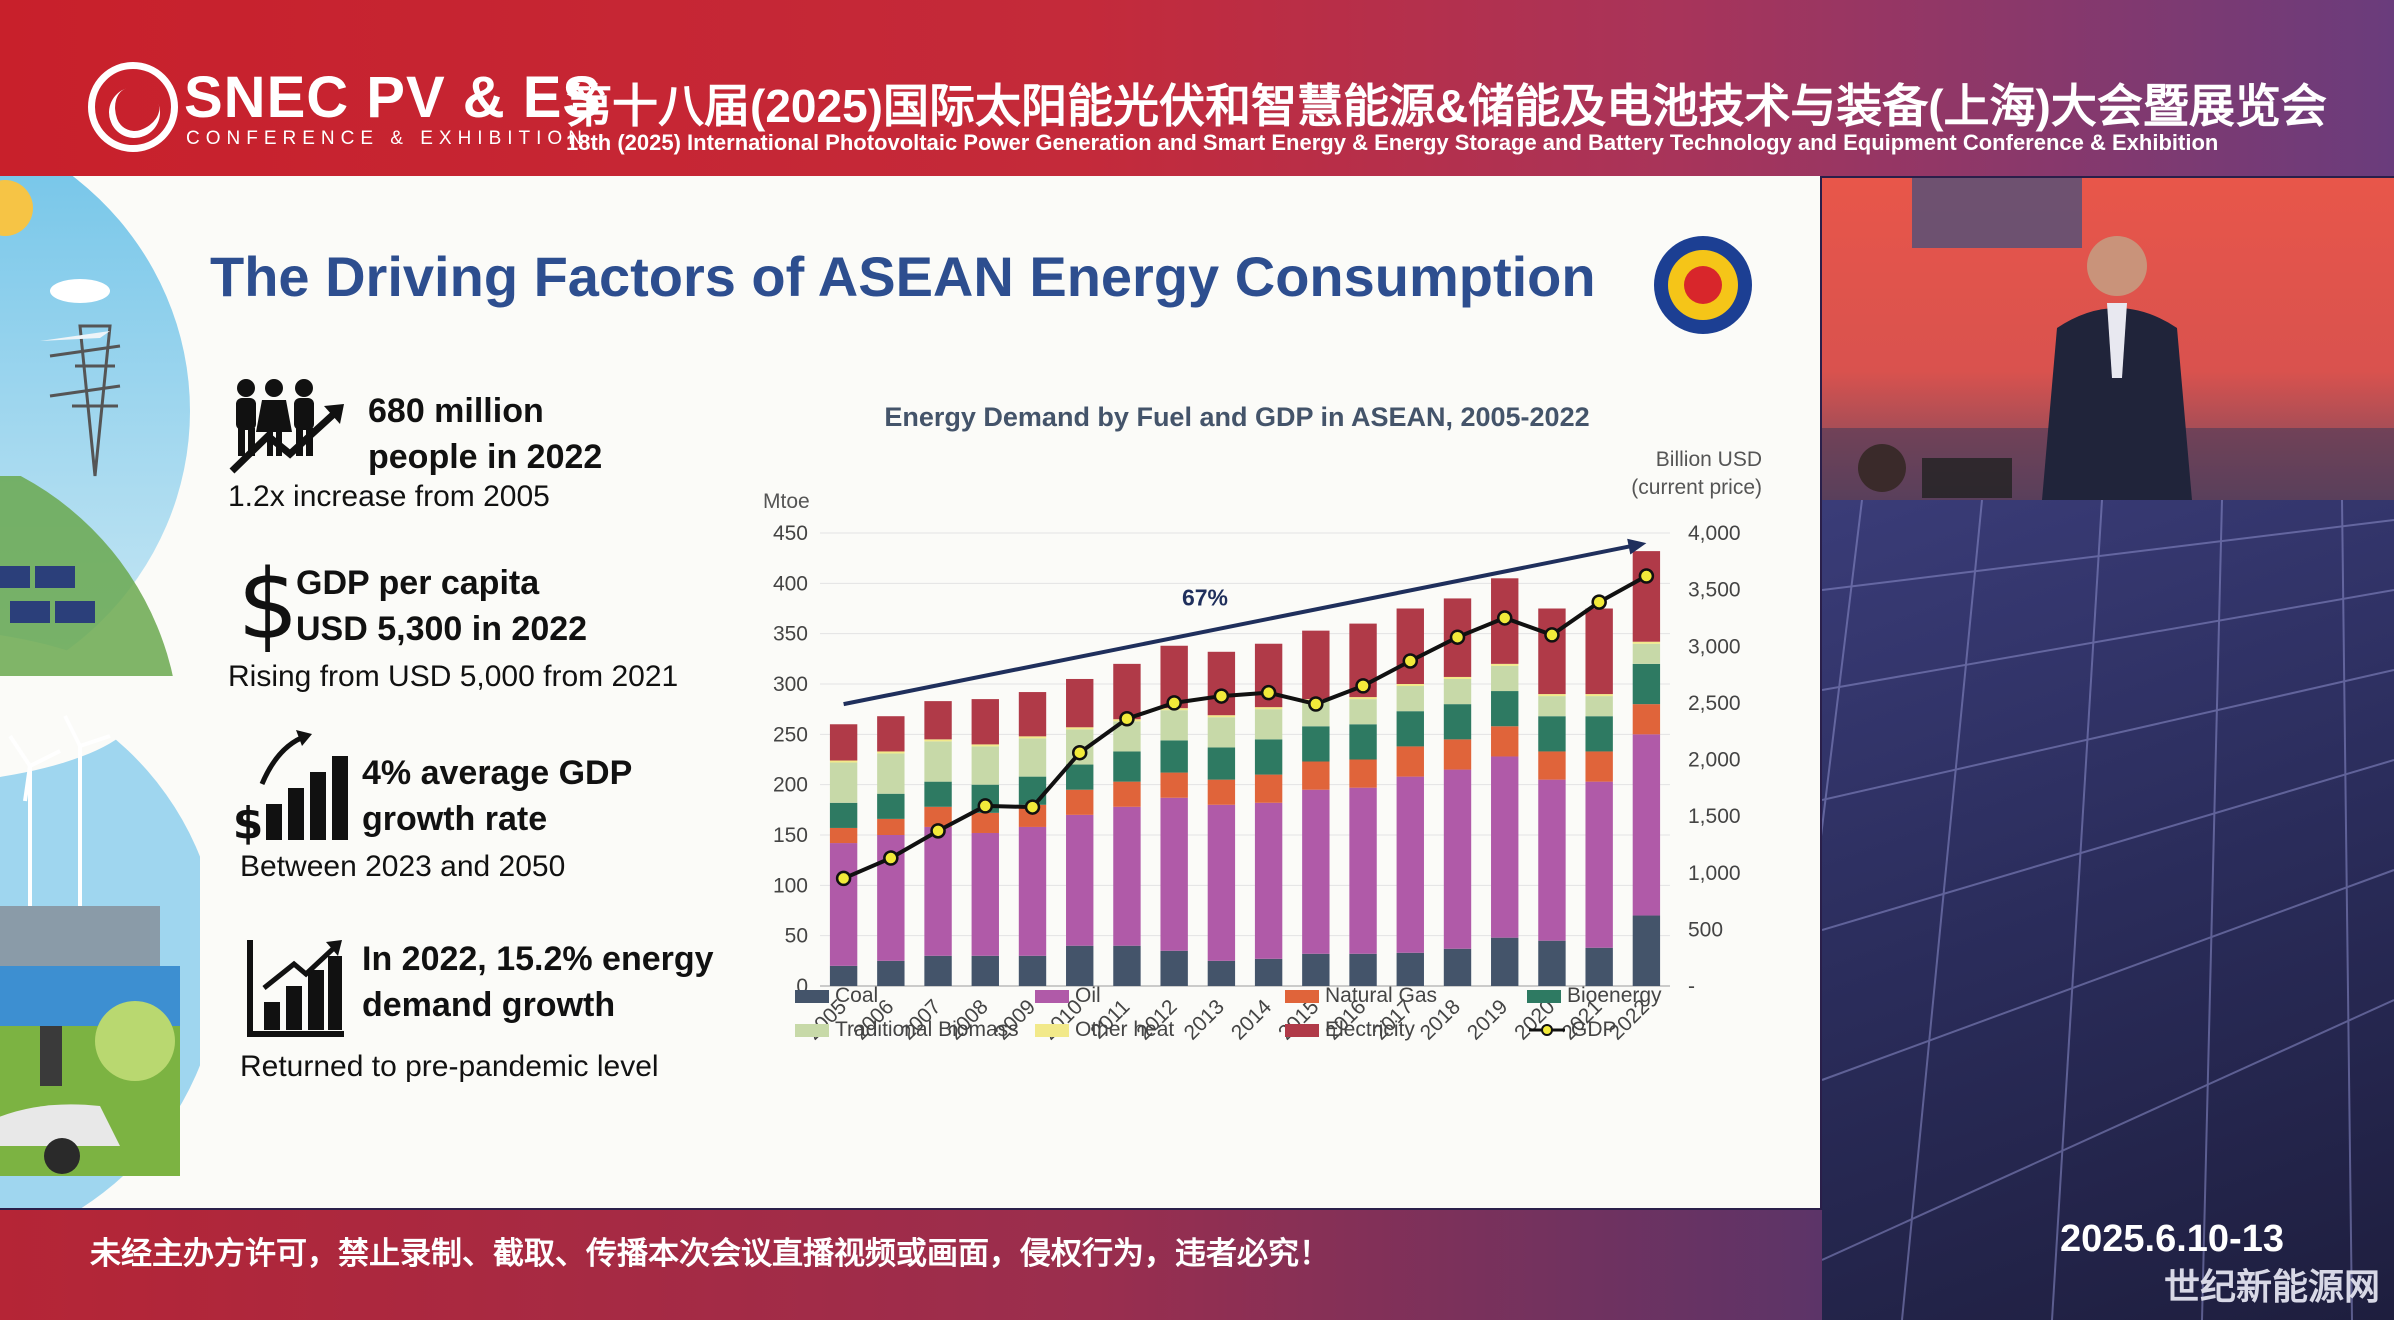 Image resolution: width=2394 pixels, height=1320 pixels. Describe the element at coordinates (455, 819) in the screenshot. I see `fact-growth-line2: growth rate` at that location.